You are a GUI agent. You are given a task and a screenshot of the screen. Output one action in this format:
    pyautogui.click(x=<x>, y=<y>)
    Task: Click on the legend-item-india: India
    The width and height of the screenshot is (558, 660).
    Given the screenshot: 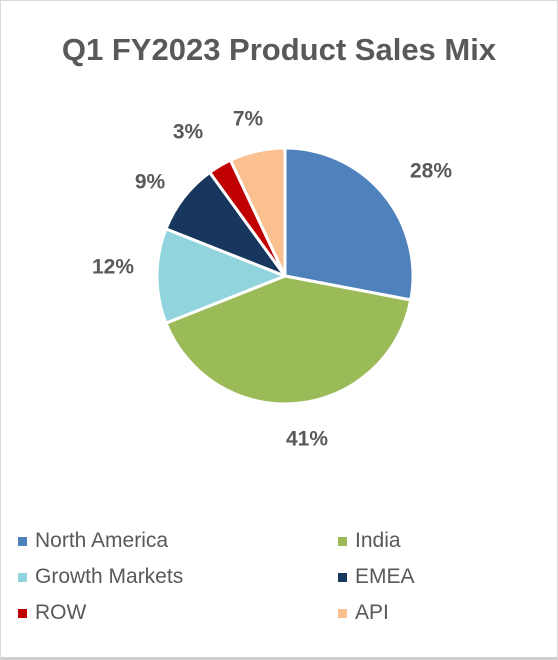 What is the action you would take?
    pyautogui.click(x=369, y=541)
    